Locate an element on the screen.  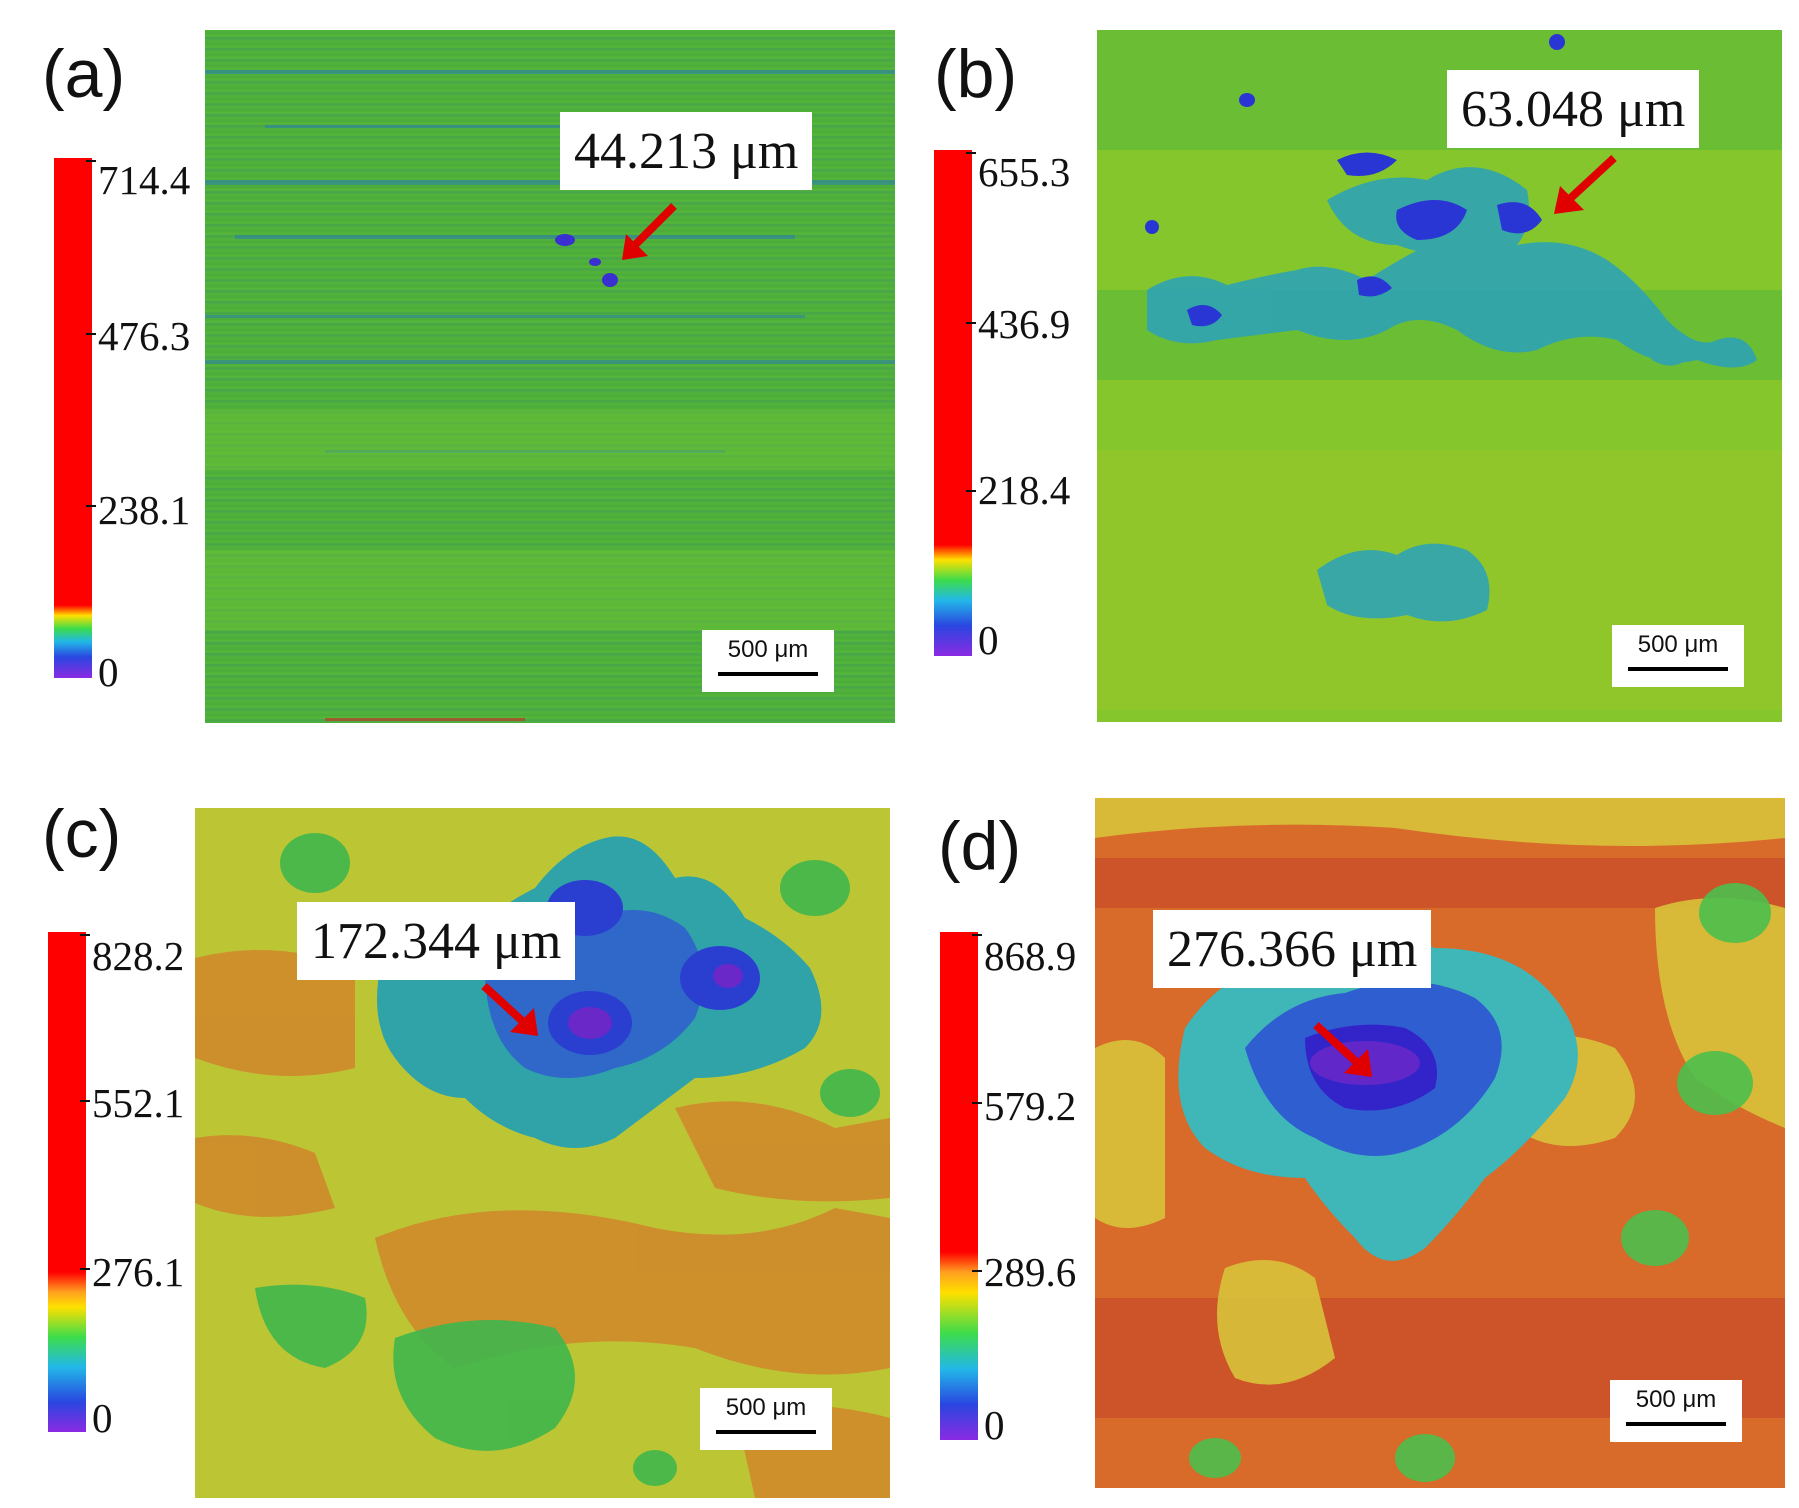
colorbar-d-tick-2: 579.2 is located at coordinates (1030, 1106).